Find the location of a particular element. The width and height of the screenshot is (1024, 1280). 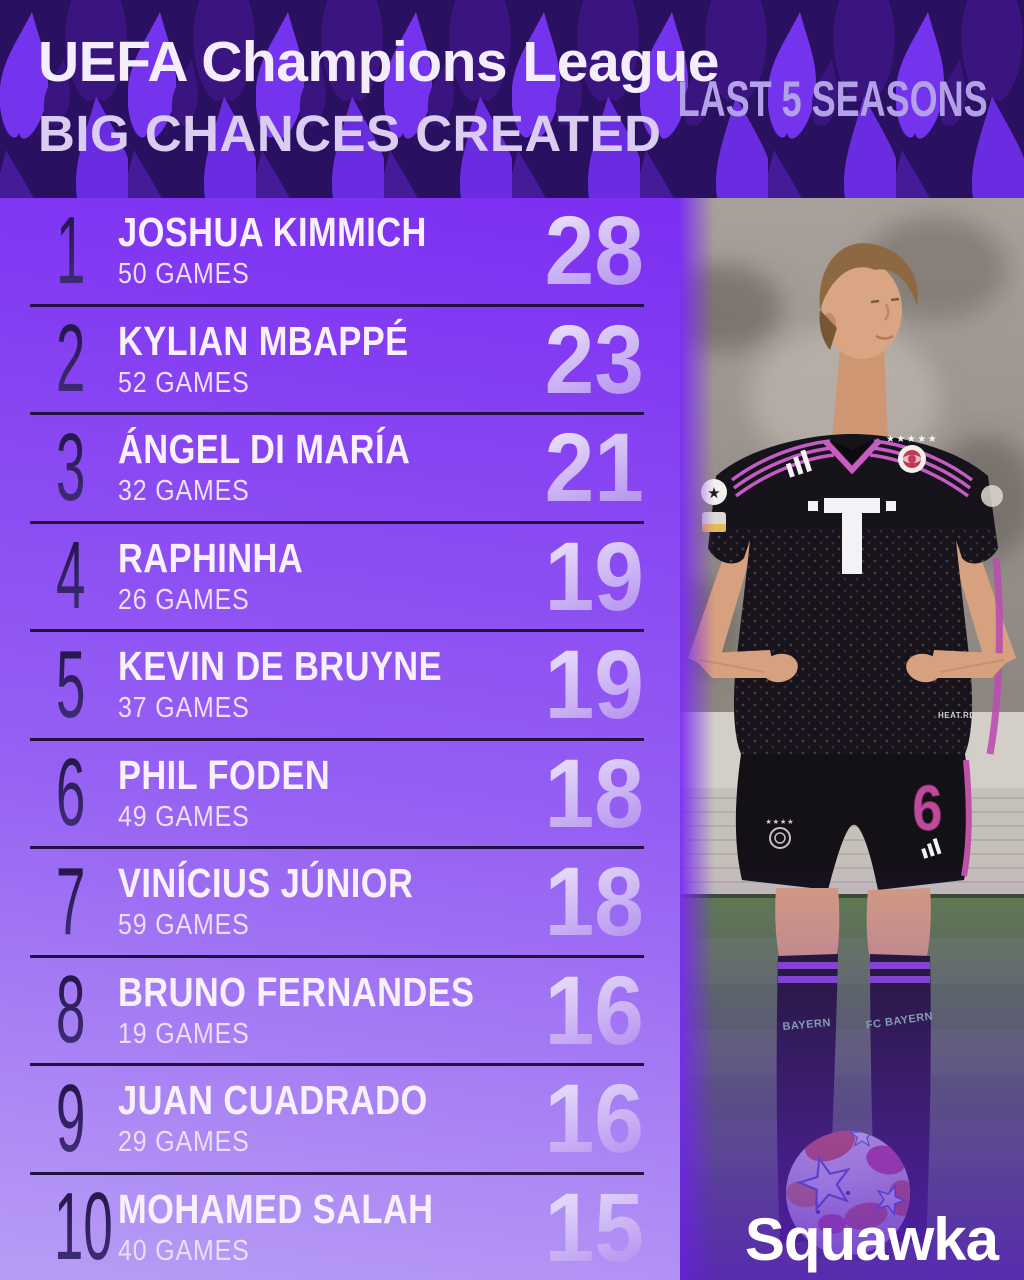

list-item: 10 MOHAMED SALAH 40 GAMES 15 is located at coordinates (340, 1227).